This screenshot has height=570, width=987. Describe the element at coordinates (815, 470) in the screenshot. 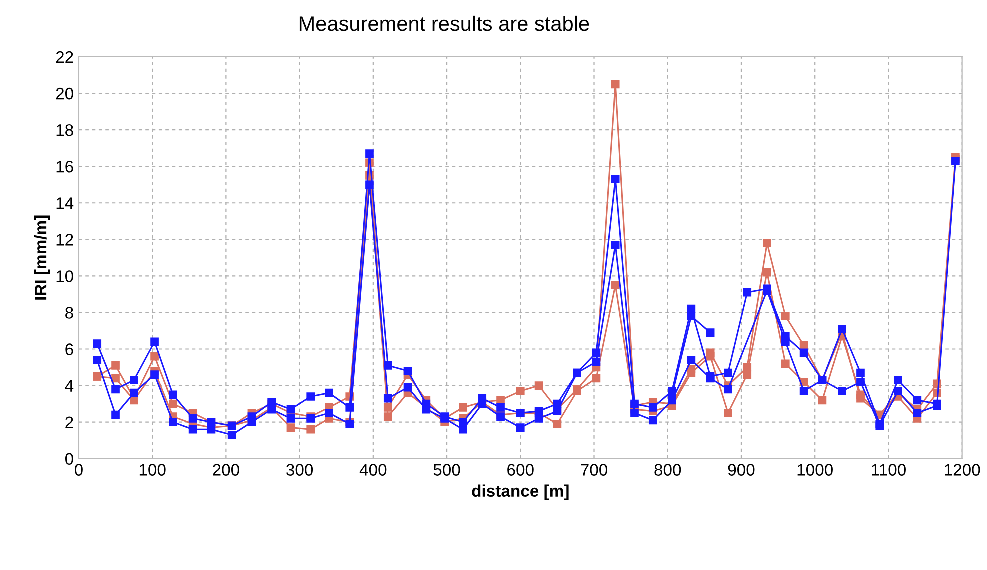

I see `x-tick-label: 1000` at that location.